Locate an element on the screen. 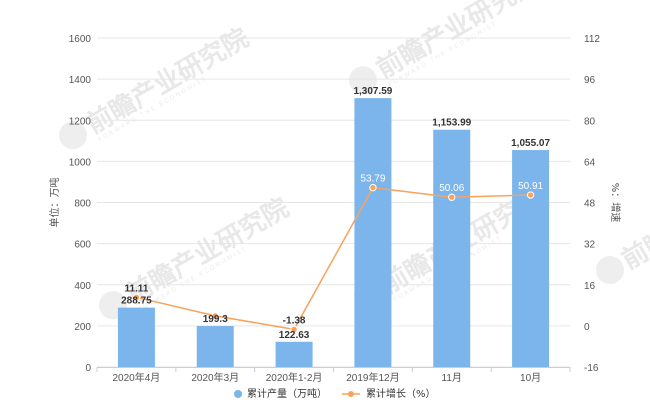 This screenshot has width=650, height=420. y-right-tick-label: 80 is located at coordinates (590, 121).